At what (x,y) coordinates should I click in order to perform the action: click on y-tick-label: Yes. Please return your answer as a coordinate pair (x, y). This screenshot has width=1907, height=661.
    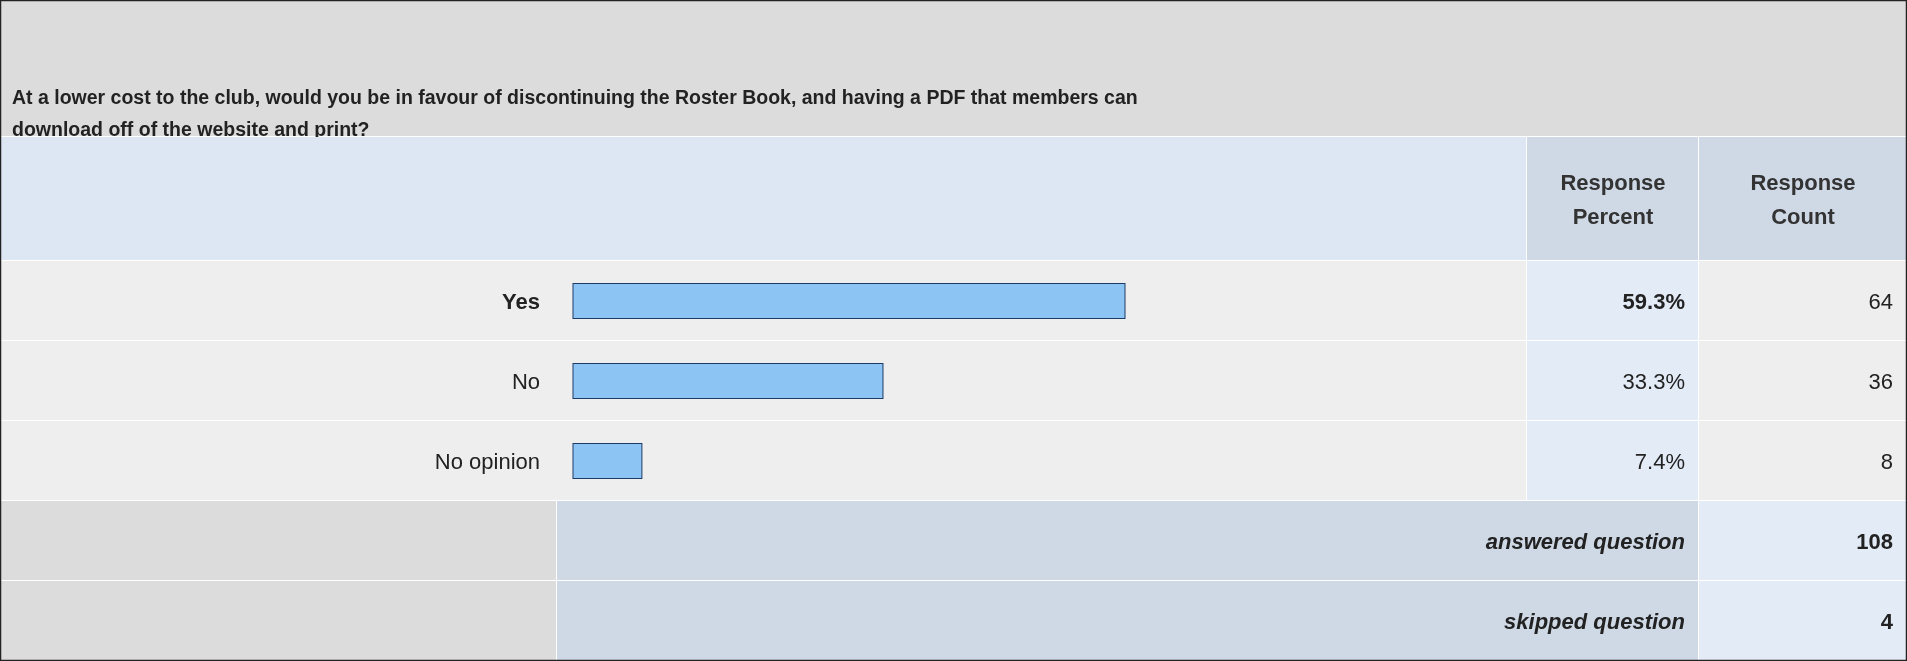
    Looking at the image, I should click on (521, 301).